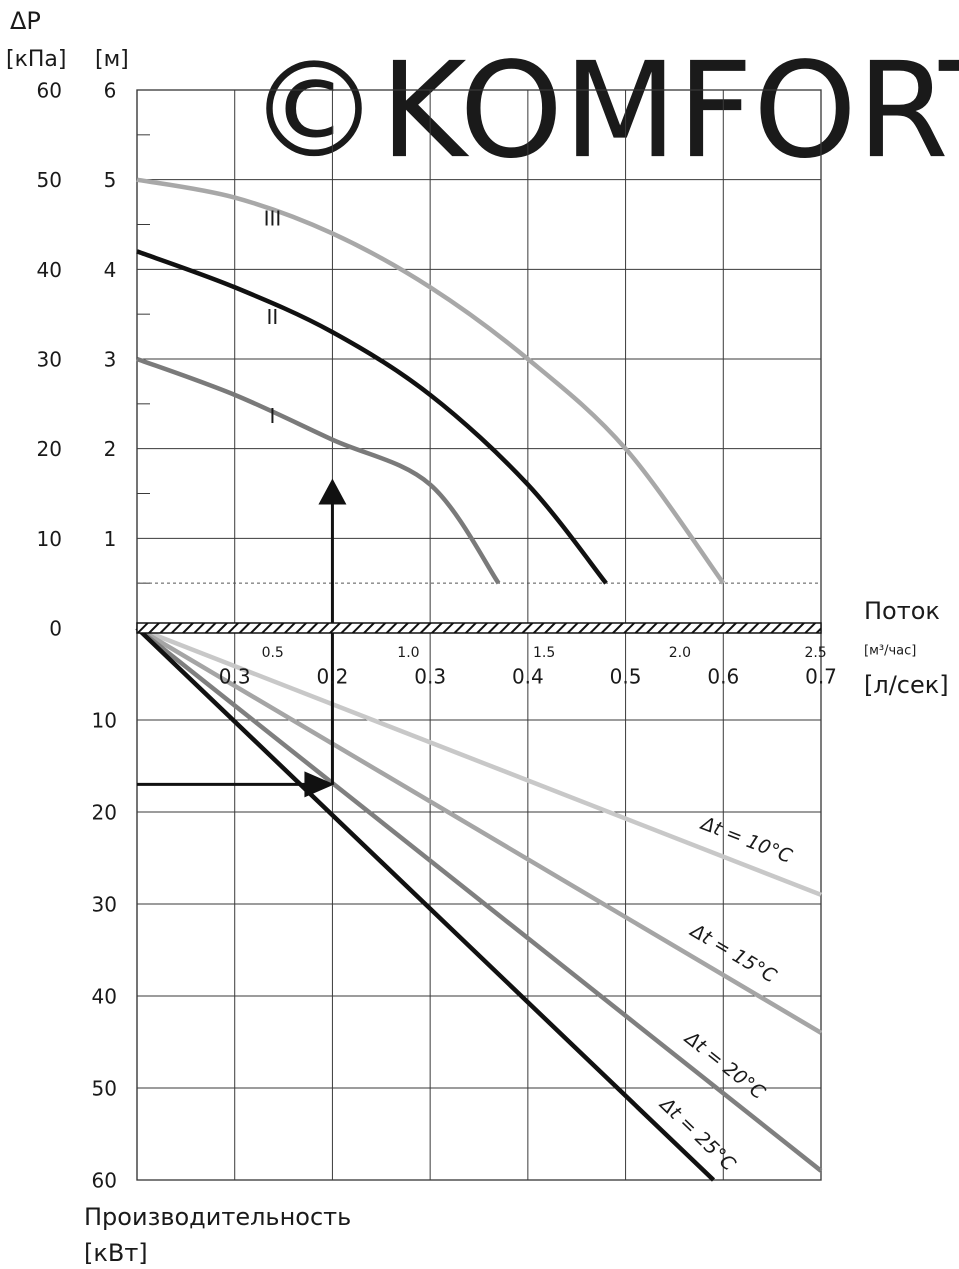  I want to click on pump-curve-II, so click(372, 417).